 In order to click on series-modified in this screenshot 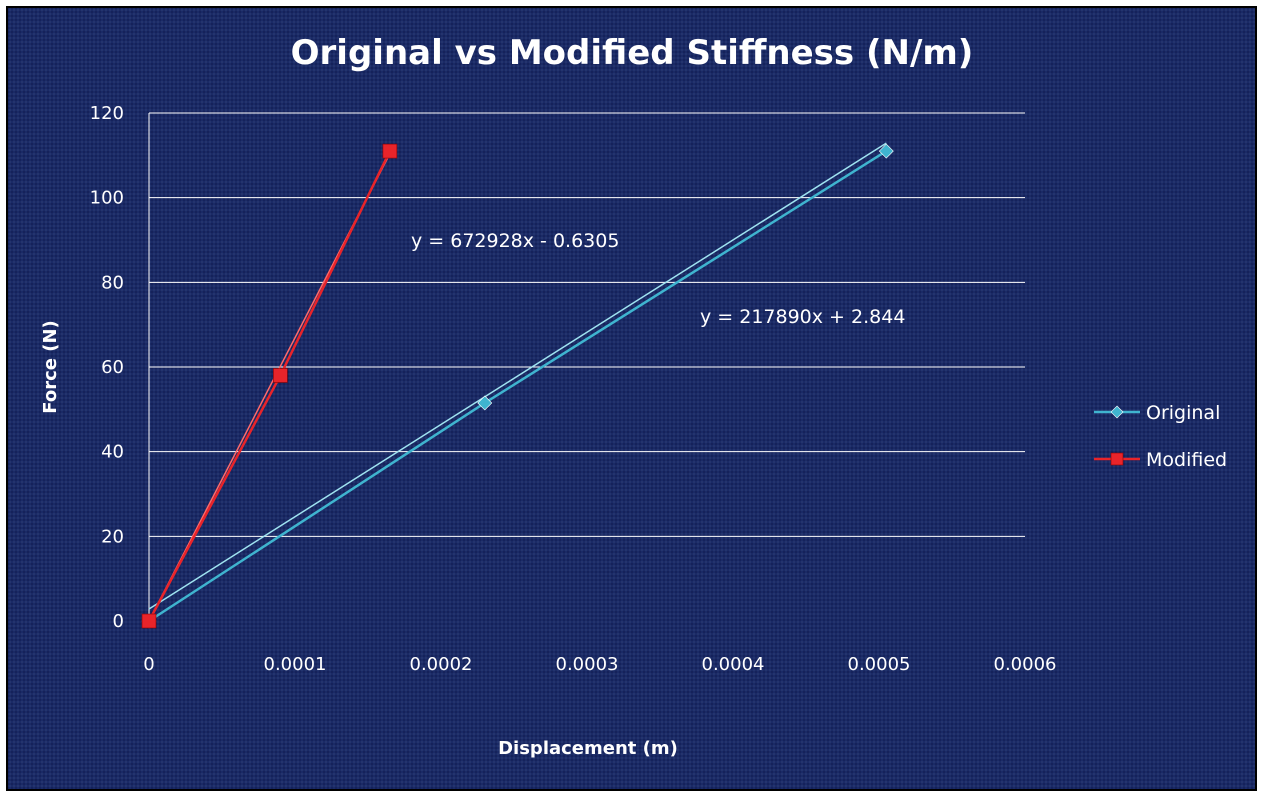, I will do `click(269, 386)`.